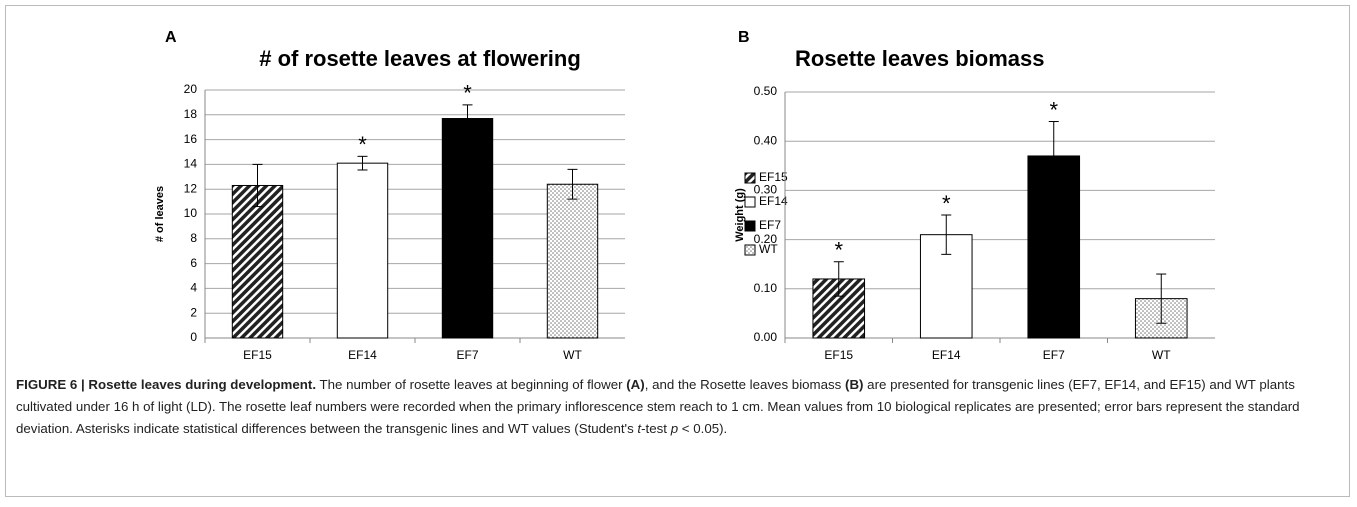  I want to click on legend-label: EF14, so click(773, 201).